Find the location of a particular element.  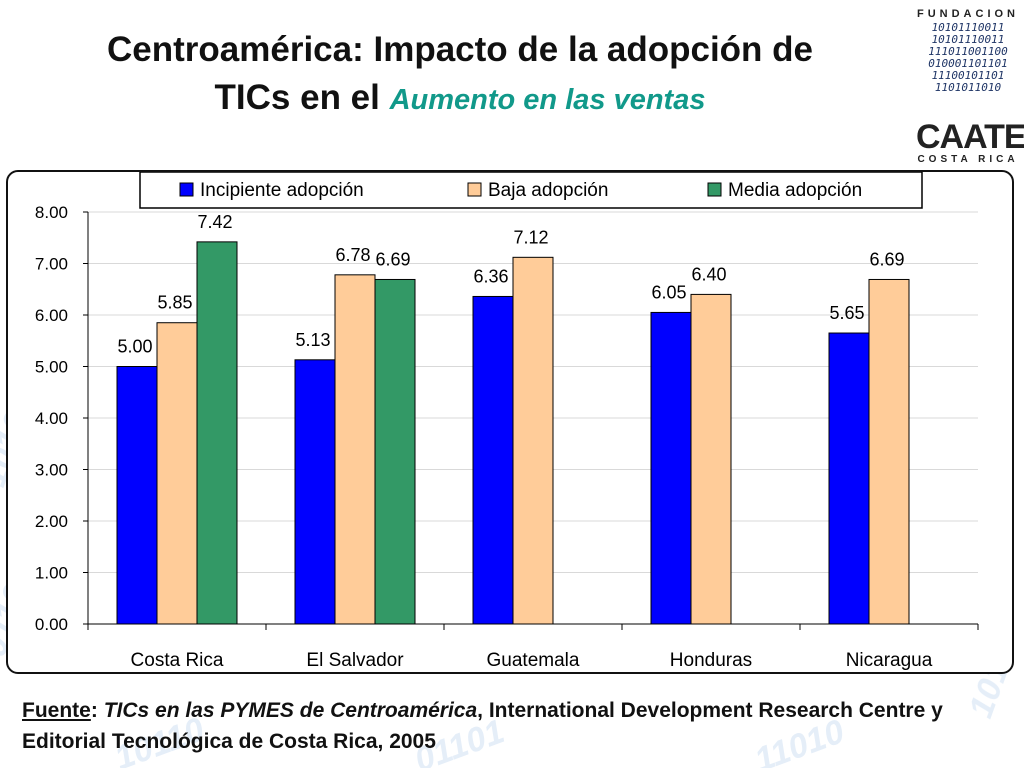

data-label: 5.00 is located at coordinates (134, 347).